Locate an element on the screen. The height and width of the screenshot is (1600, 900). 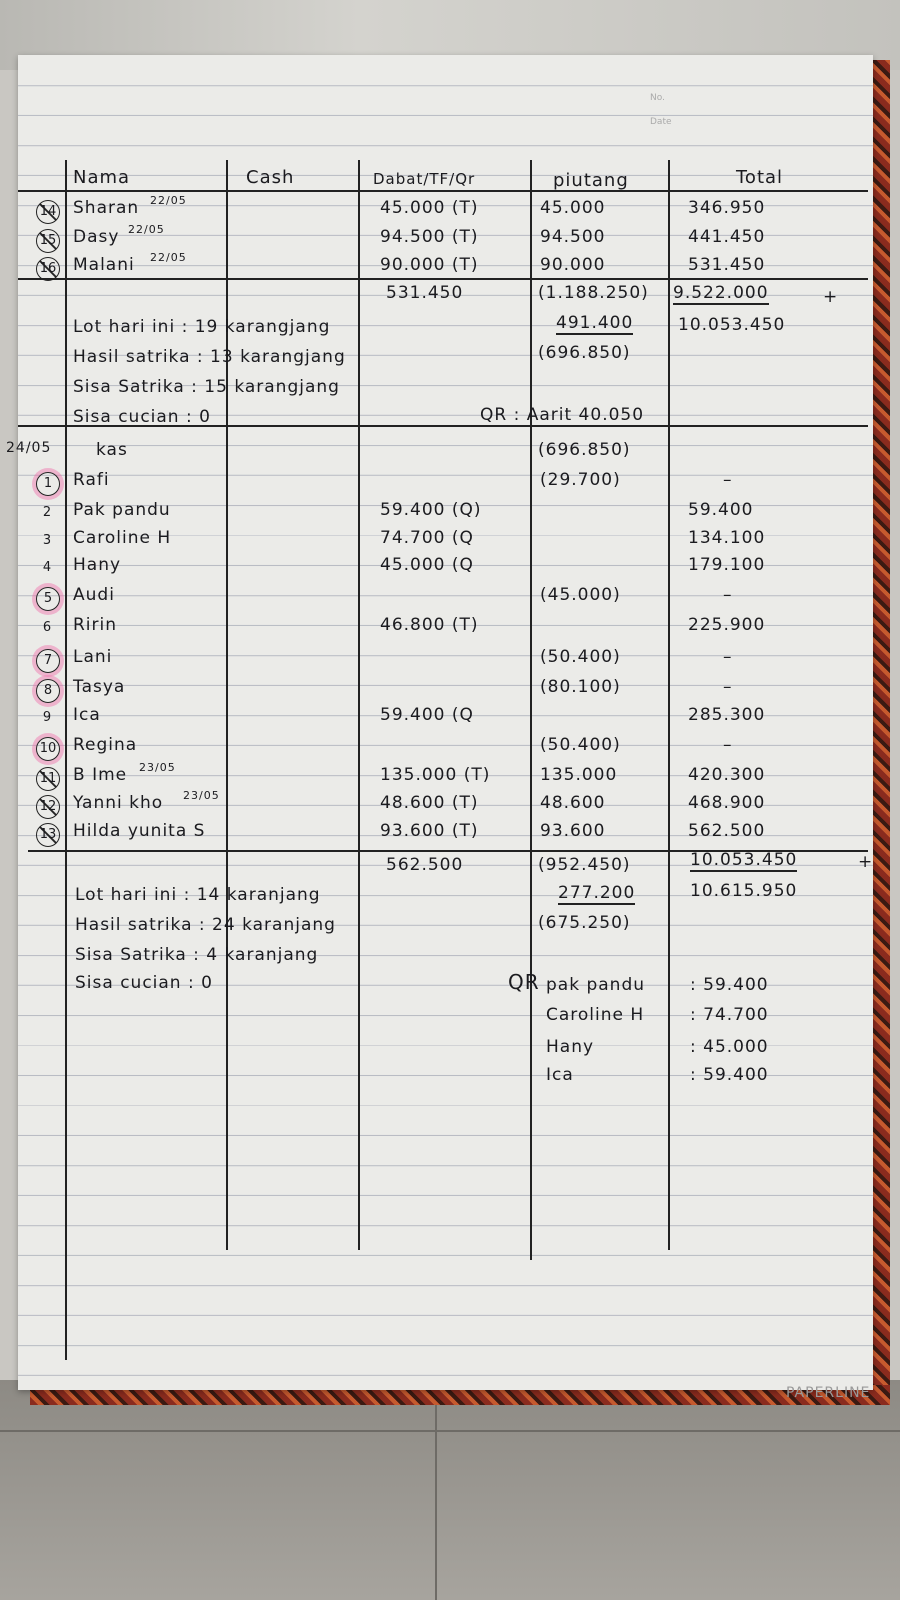
row-number: 14 is located at coordinates (48, 212).